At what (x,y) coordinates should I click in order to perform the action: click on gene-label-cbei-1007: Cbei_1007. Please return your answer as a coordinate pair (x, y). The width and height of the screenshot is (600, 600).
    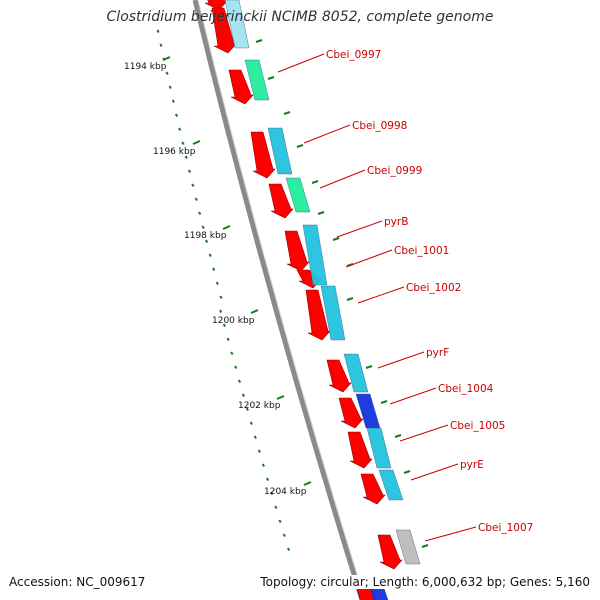
    Looking at the image, I should click on (505, 528).